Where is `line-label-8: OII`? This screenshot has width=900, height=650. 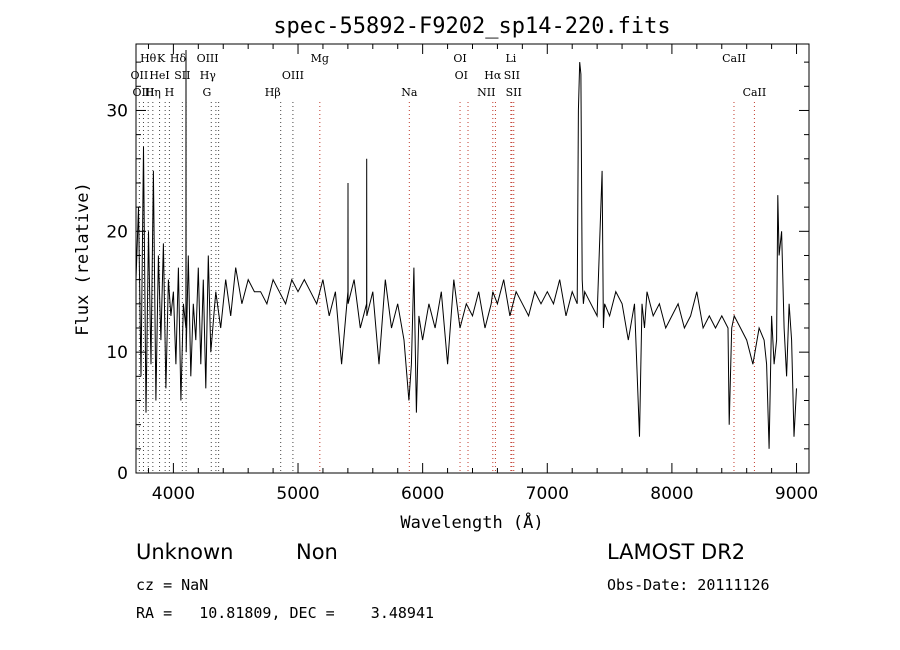 line-label-8: OII is located at coordinates (140, 75).